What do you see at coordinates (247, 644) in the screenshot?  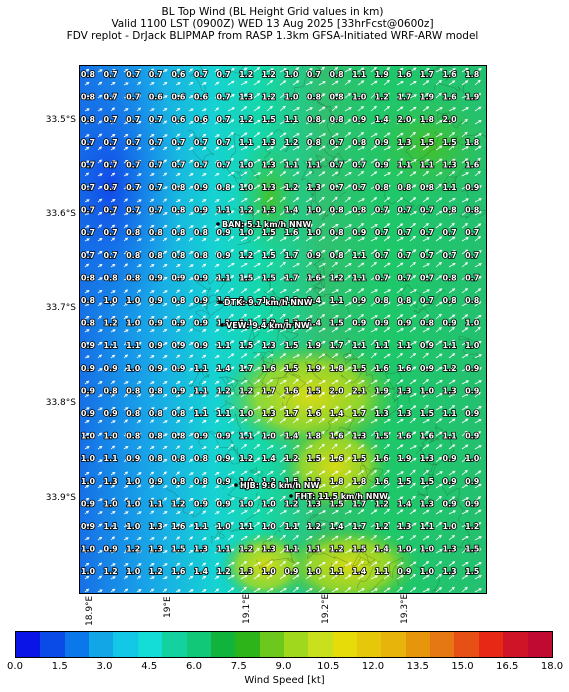 I see `colorbar-segment` at bounding box center [247, 644].